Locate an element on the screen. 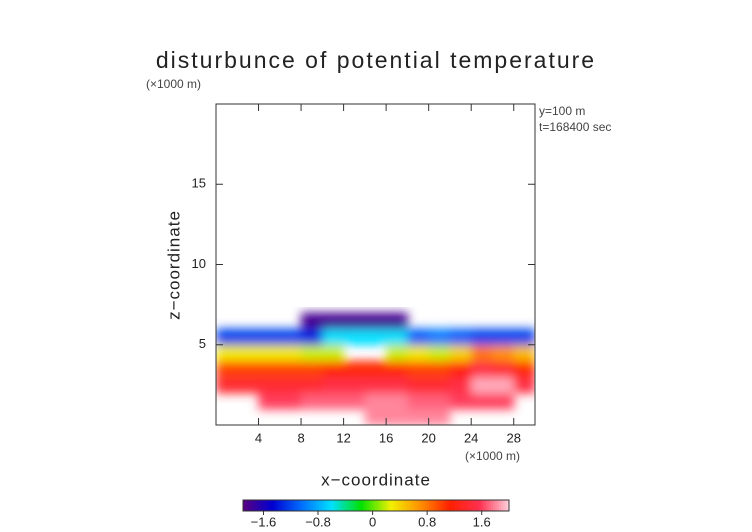 This screenshot has height=532, width=752. colorbar-tick-label: −0.8 is located at coordinates (318, 521).